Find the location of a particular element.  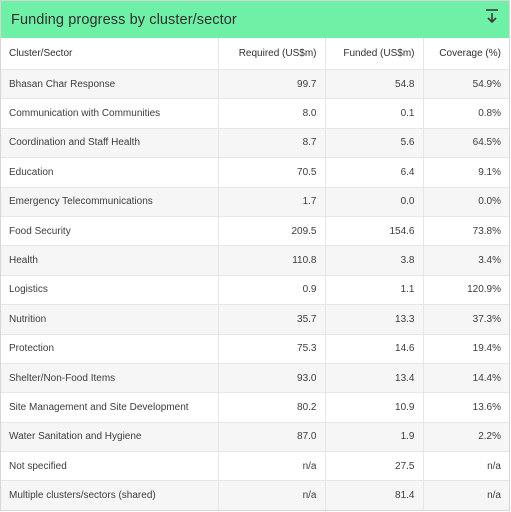

table-row: Not specified n/a 27.5 n/a is located at coordinates (255, 466).